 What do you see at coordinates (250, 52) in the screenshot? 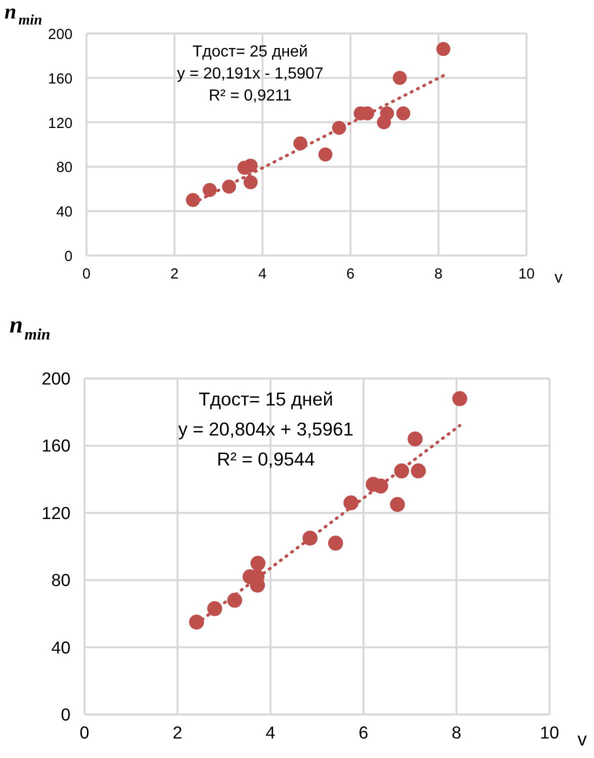
I see `annotation: Тдост= 25 дней` at bounding box center [250, 52].